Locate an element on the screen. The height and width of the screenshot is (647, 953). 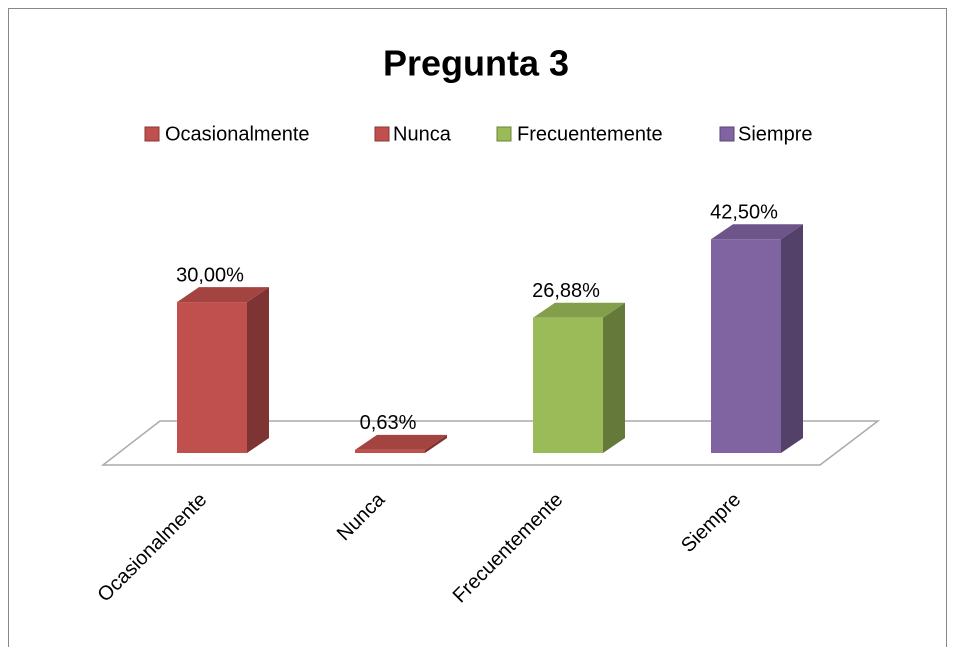
legend-label: Siempre is located at coordinates (775, 134).